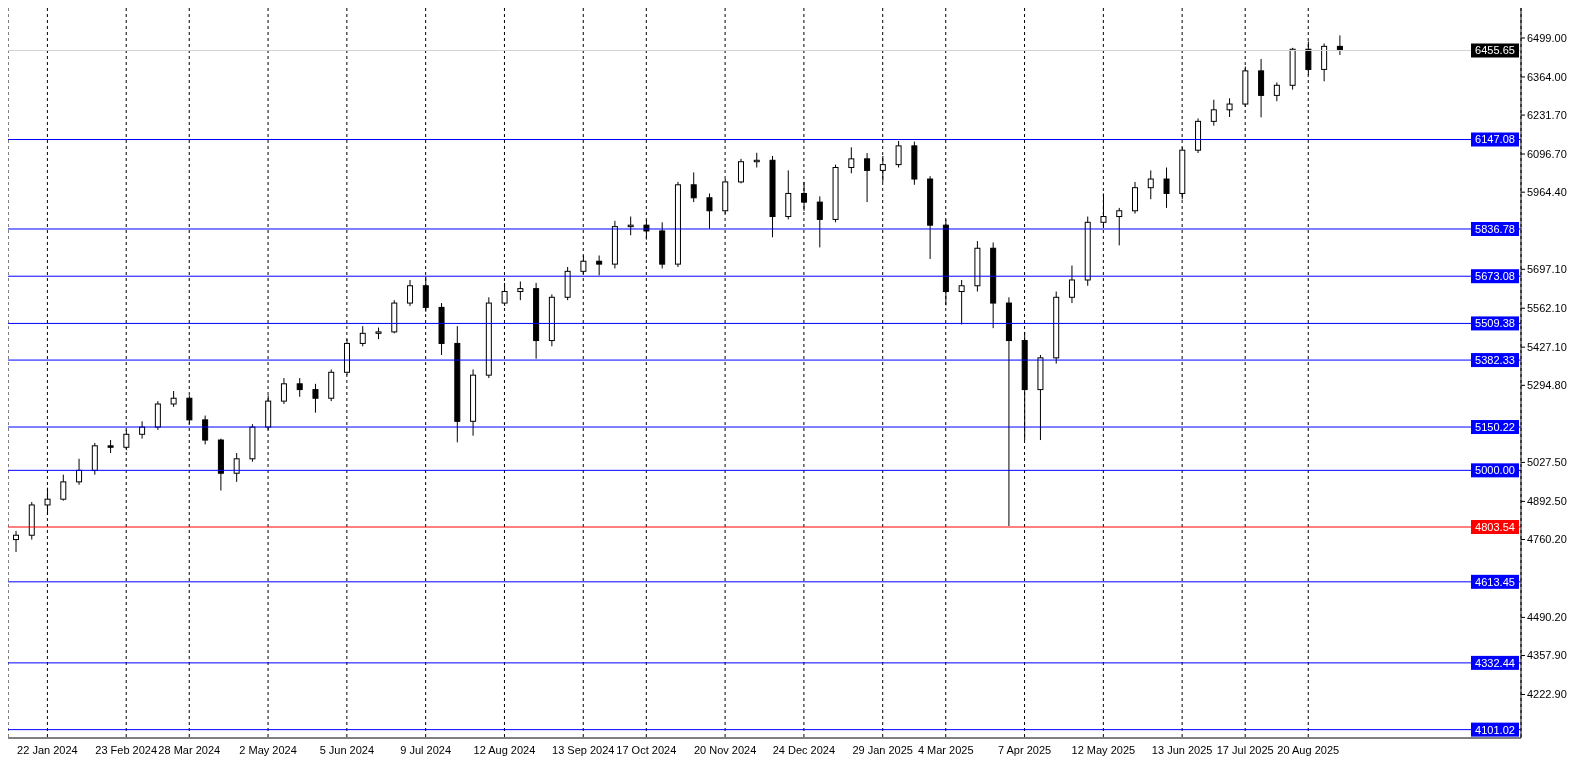  I want to click on y-tick-label: 4490.20, so click(1547, 617).